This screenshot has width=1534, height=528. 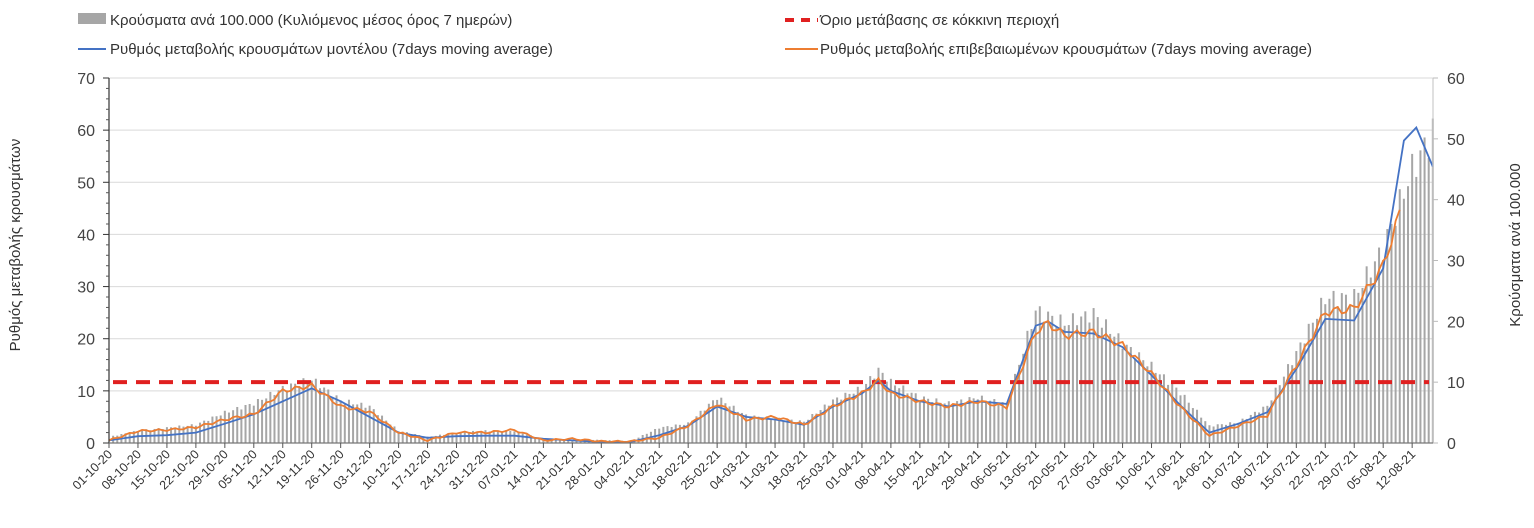 I want to click on right-axis-title: Κρούσματα ανά 100.000, so click(x=1515, y=244).